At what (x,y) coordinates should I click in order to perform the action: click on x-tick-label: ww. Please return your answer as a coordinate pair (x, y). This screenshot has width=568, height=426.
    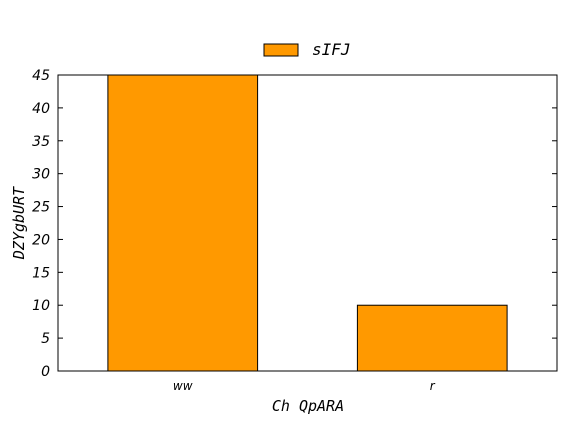
    Looking at the image, I should click on (183, 386).